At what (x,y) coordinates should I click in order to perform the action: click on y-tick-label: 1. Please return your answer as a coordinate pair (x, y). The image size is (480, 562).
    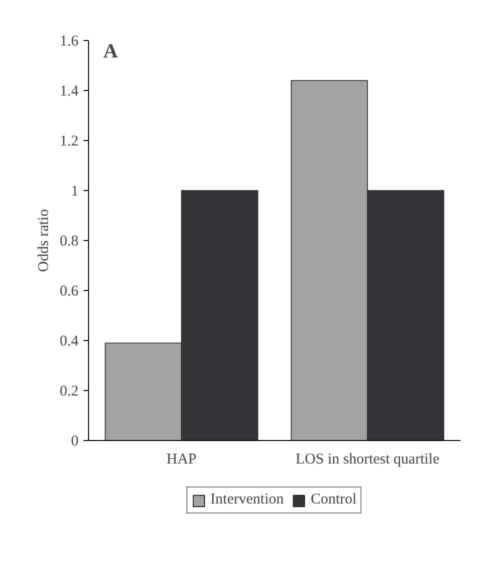
    Looking at the image, I should click on (74, 192).